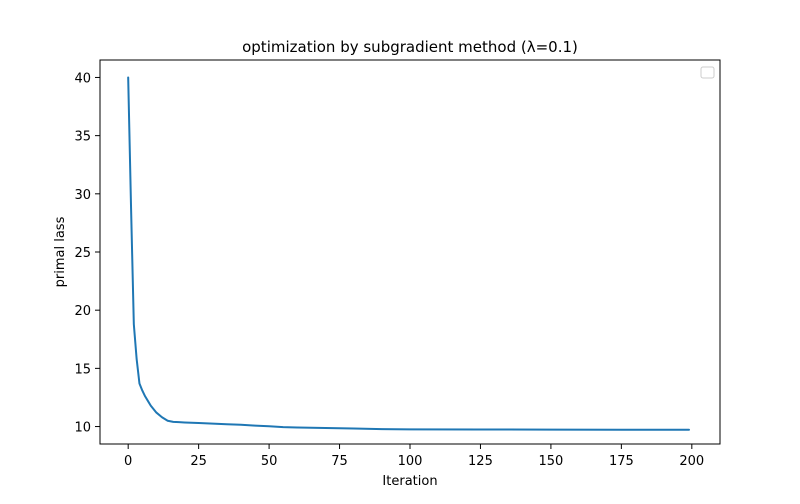  I want to click on y-tick-label: 15, so click(82, 369).